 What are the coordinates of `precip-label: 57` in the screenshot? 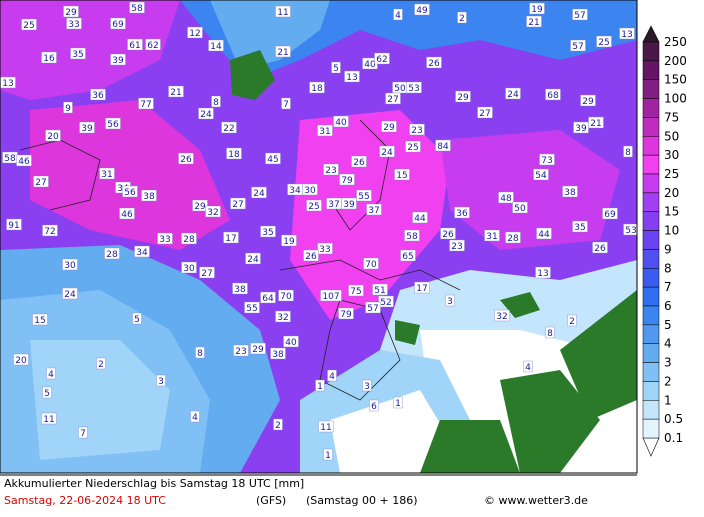 It's located at (577, 47).